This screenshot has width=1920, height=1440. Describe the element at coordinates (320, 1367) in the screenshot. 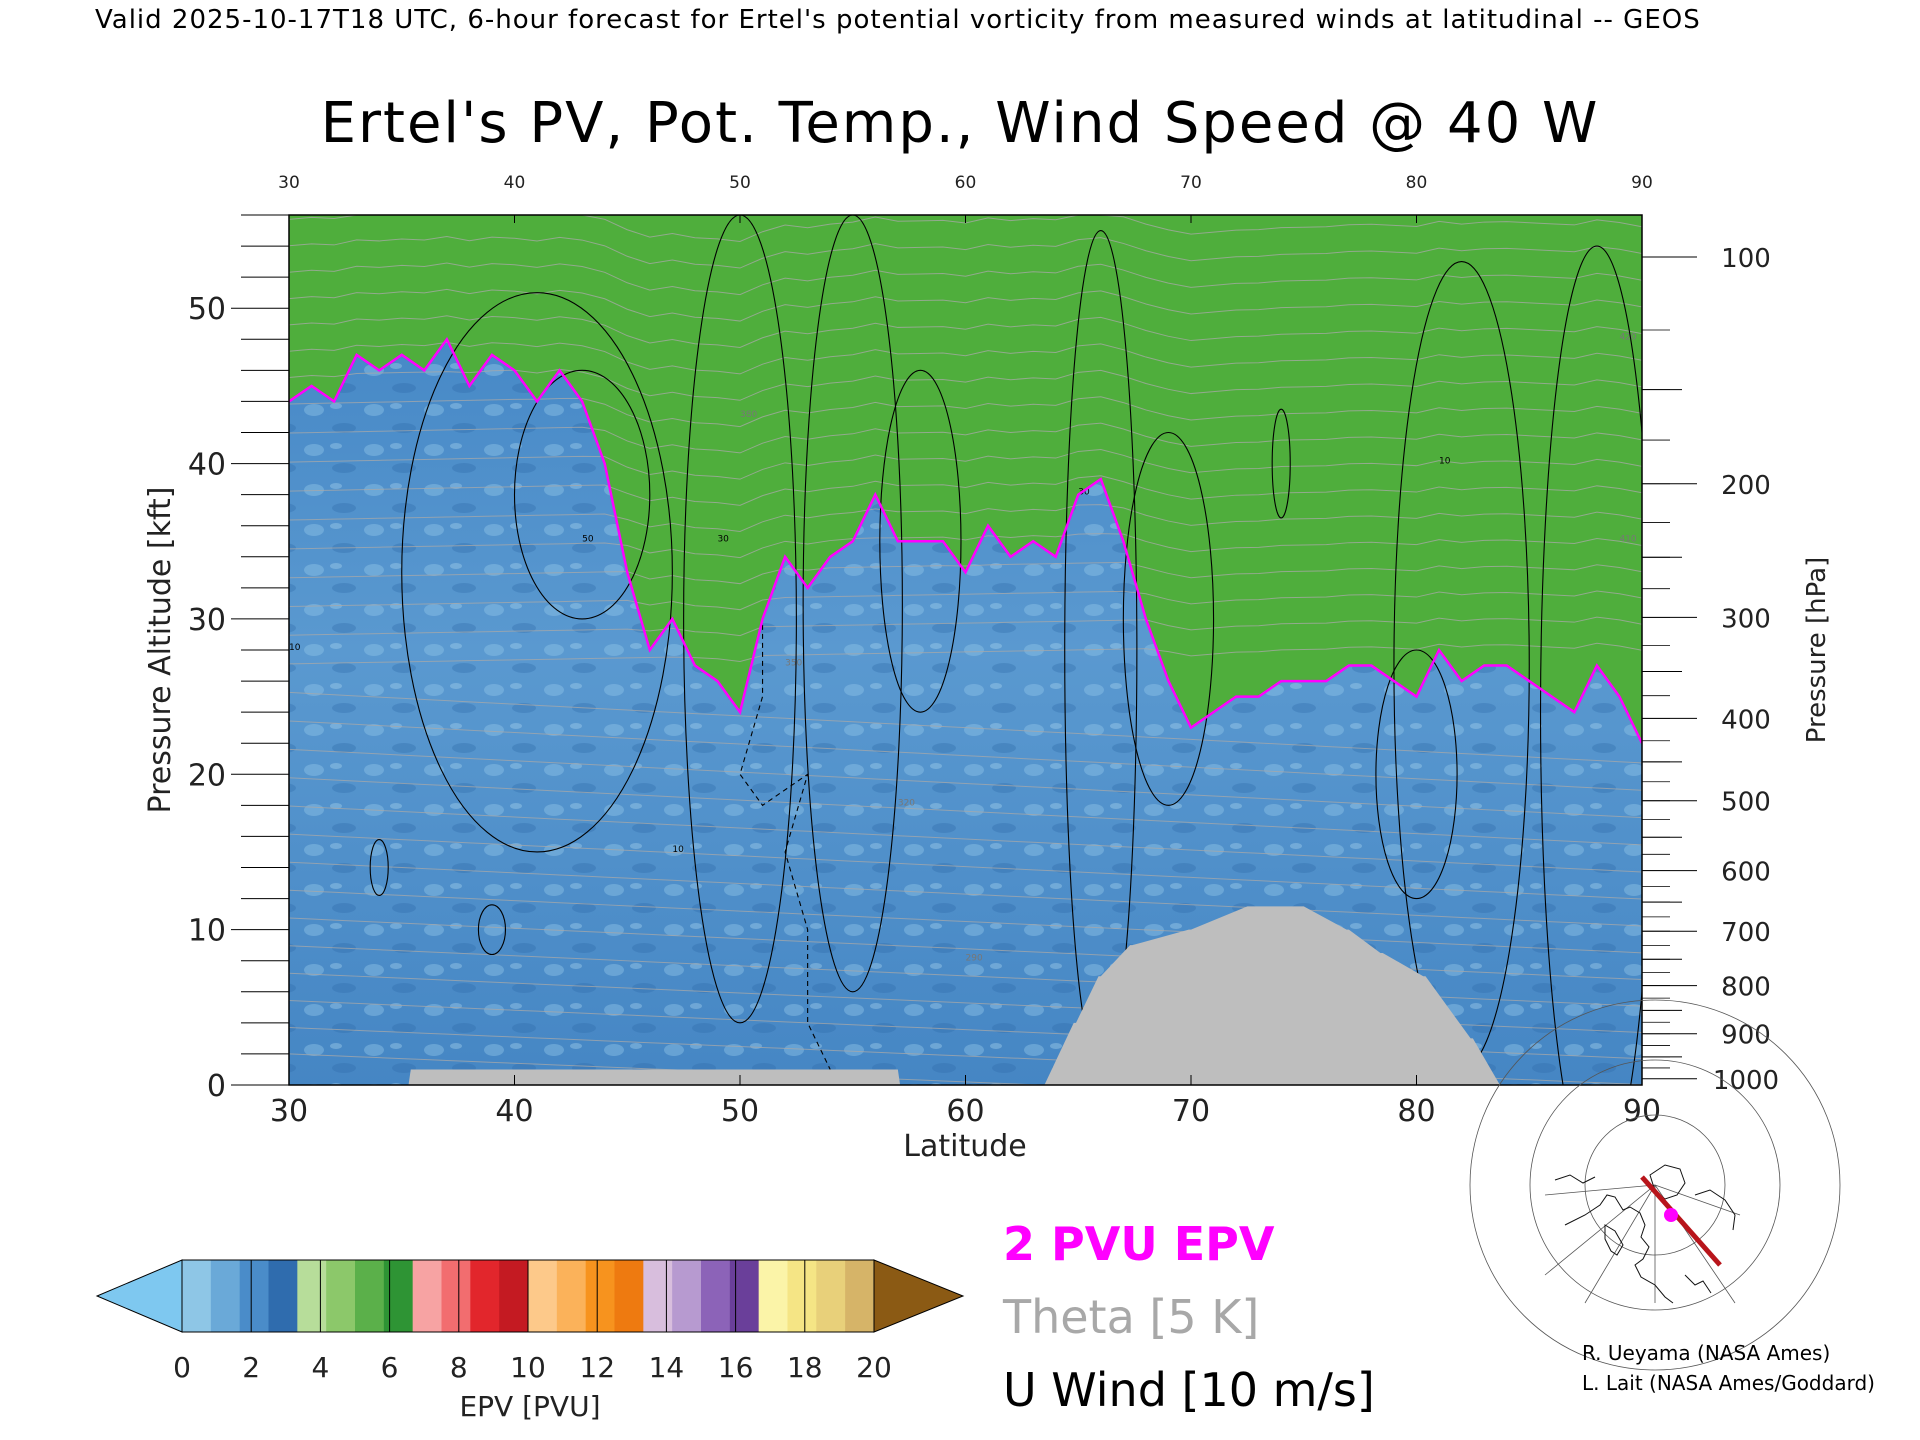

I see `colorbar-tick-label: 4` at that location.